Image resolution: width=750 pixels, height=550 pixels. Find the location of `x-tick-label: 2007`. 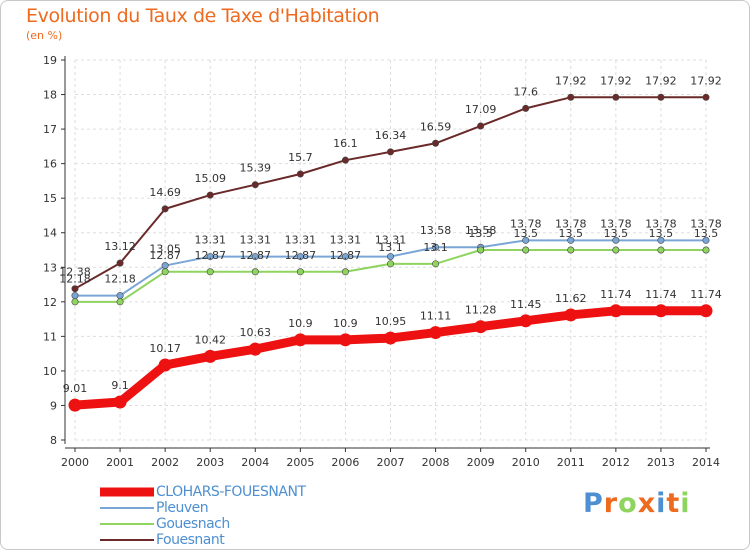

x-tick-label: 2007 is located at coordinates (391, 462).